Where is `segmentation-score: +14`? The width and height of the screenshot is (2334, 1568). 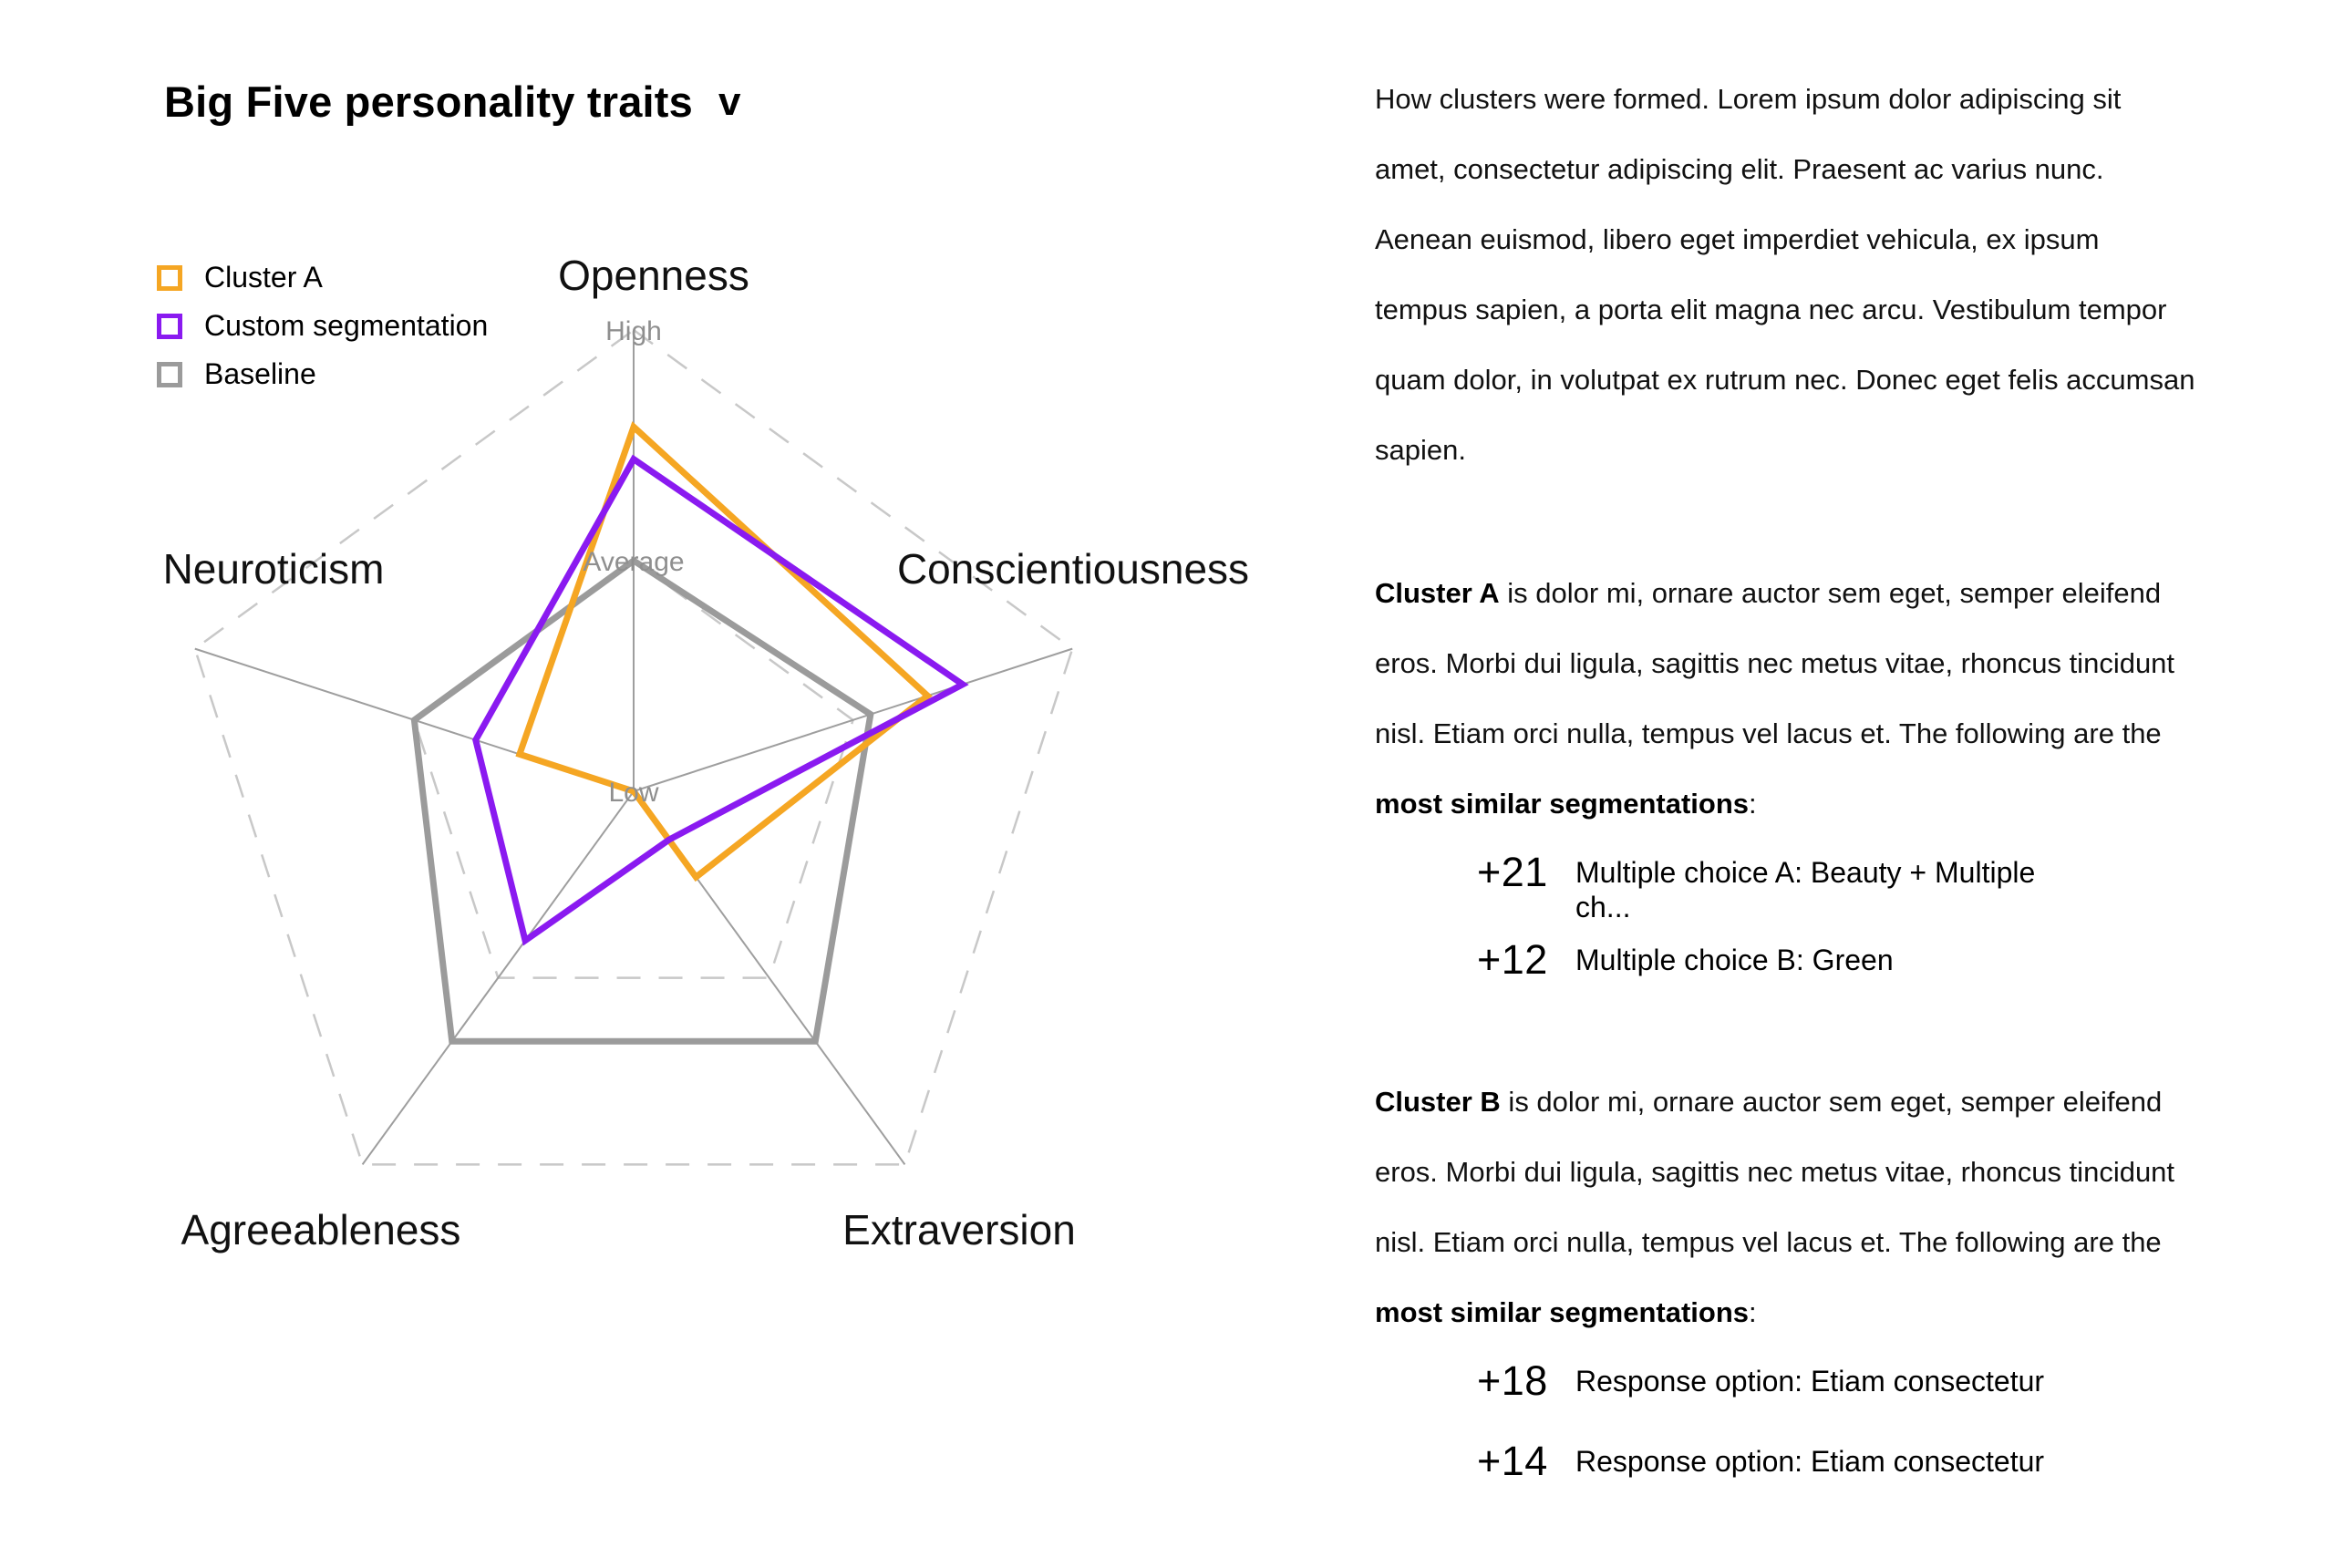
segmentation-score: +14 is located at coordinates (1513, 1461).